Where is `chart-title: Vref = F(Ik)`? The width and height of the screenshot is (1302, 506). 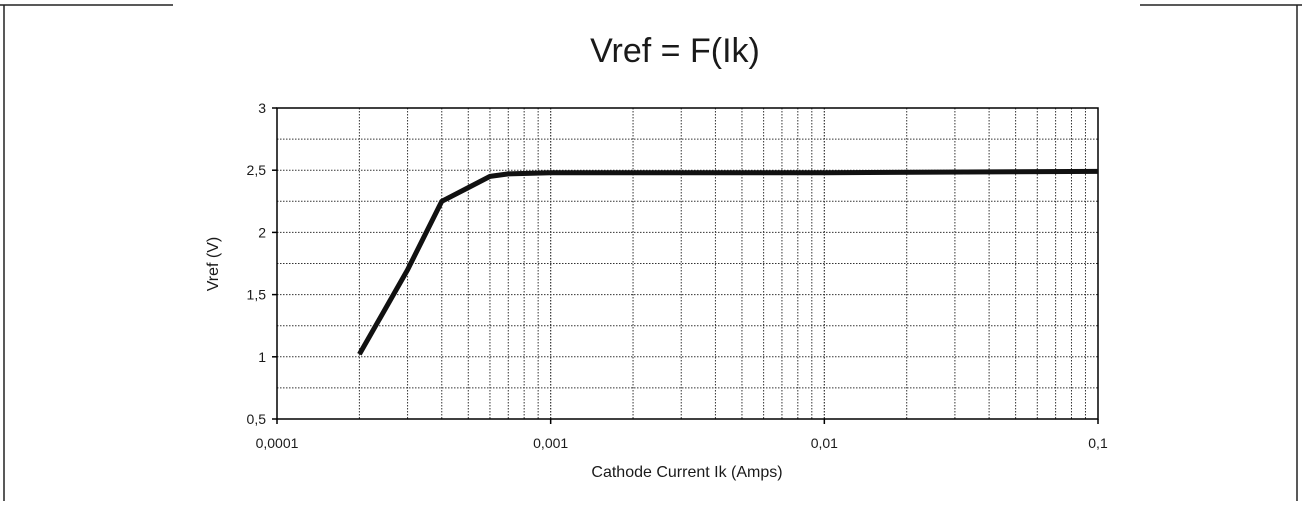 chart-title: Vref = F(Ik) is located at coordinates (675, 51).